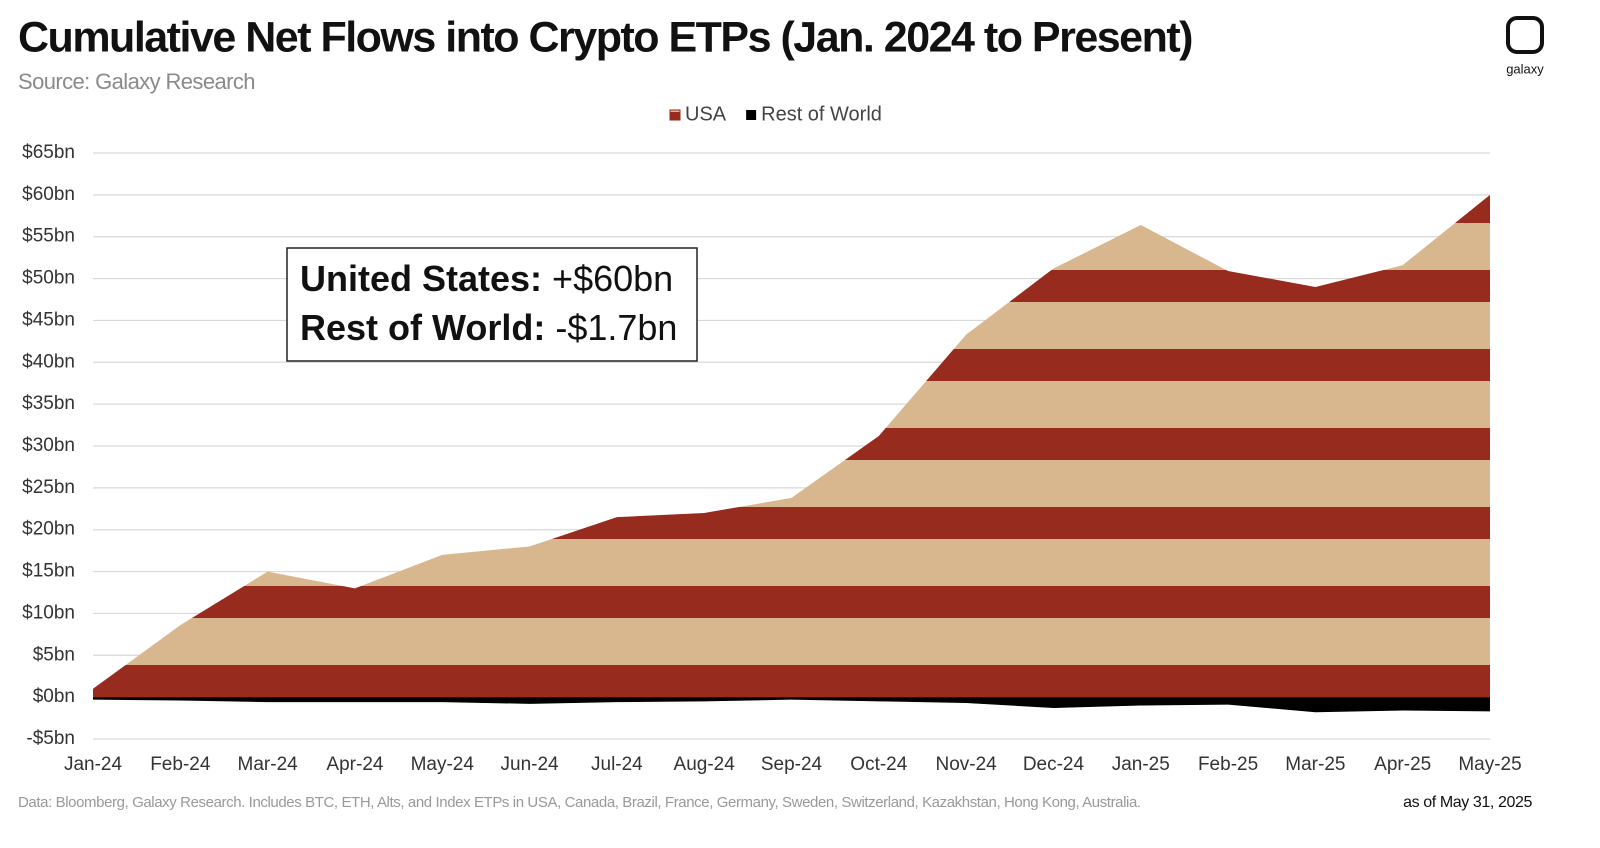 The width and height of the screenshot is (1600, 848). Describe the element at coordinates (54, 654) in the screenshot. I see `y-tick-label: $5bn` at that location.